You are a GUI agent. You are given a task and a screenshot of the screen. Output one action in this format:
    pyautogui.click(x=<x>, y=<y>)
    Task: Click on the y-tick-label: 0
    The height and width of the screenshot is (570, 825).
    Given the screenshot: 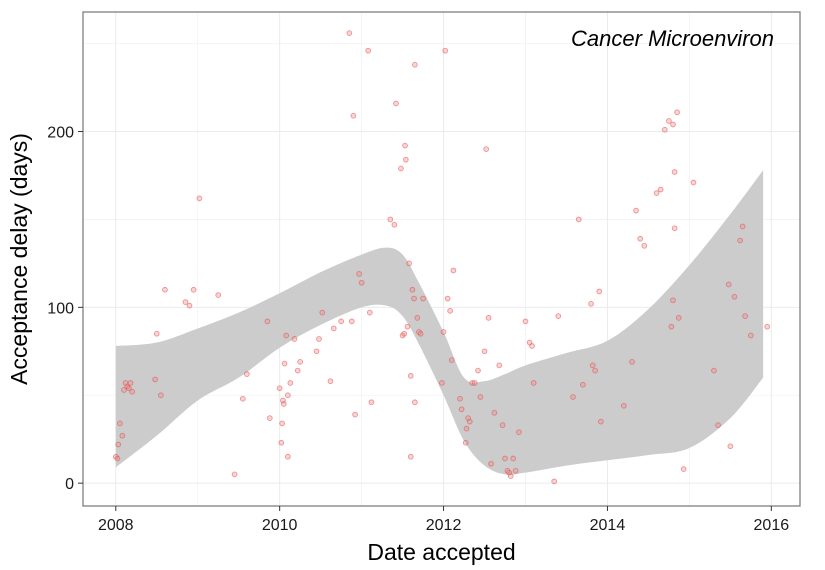 What is the action you would take?
    pyautogui.click(x=69, y=484)
    